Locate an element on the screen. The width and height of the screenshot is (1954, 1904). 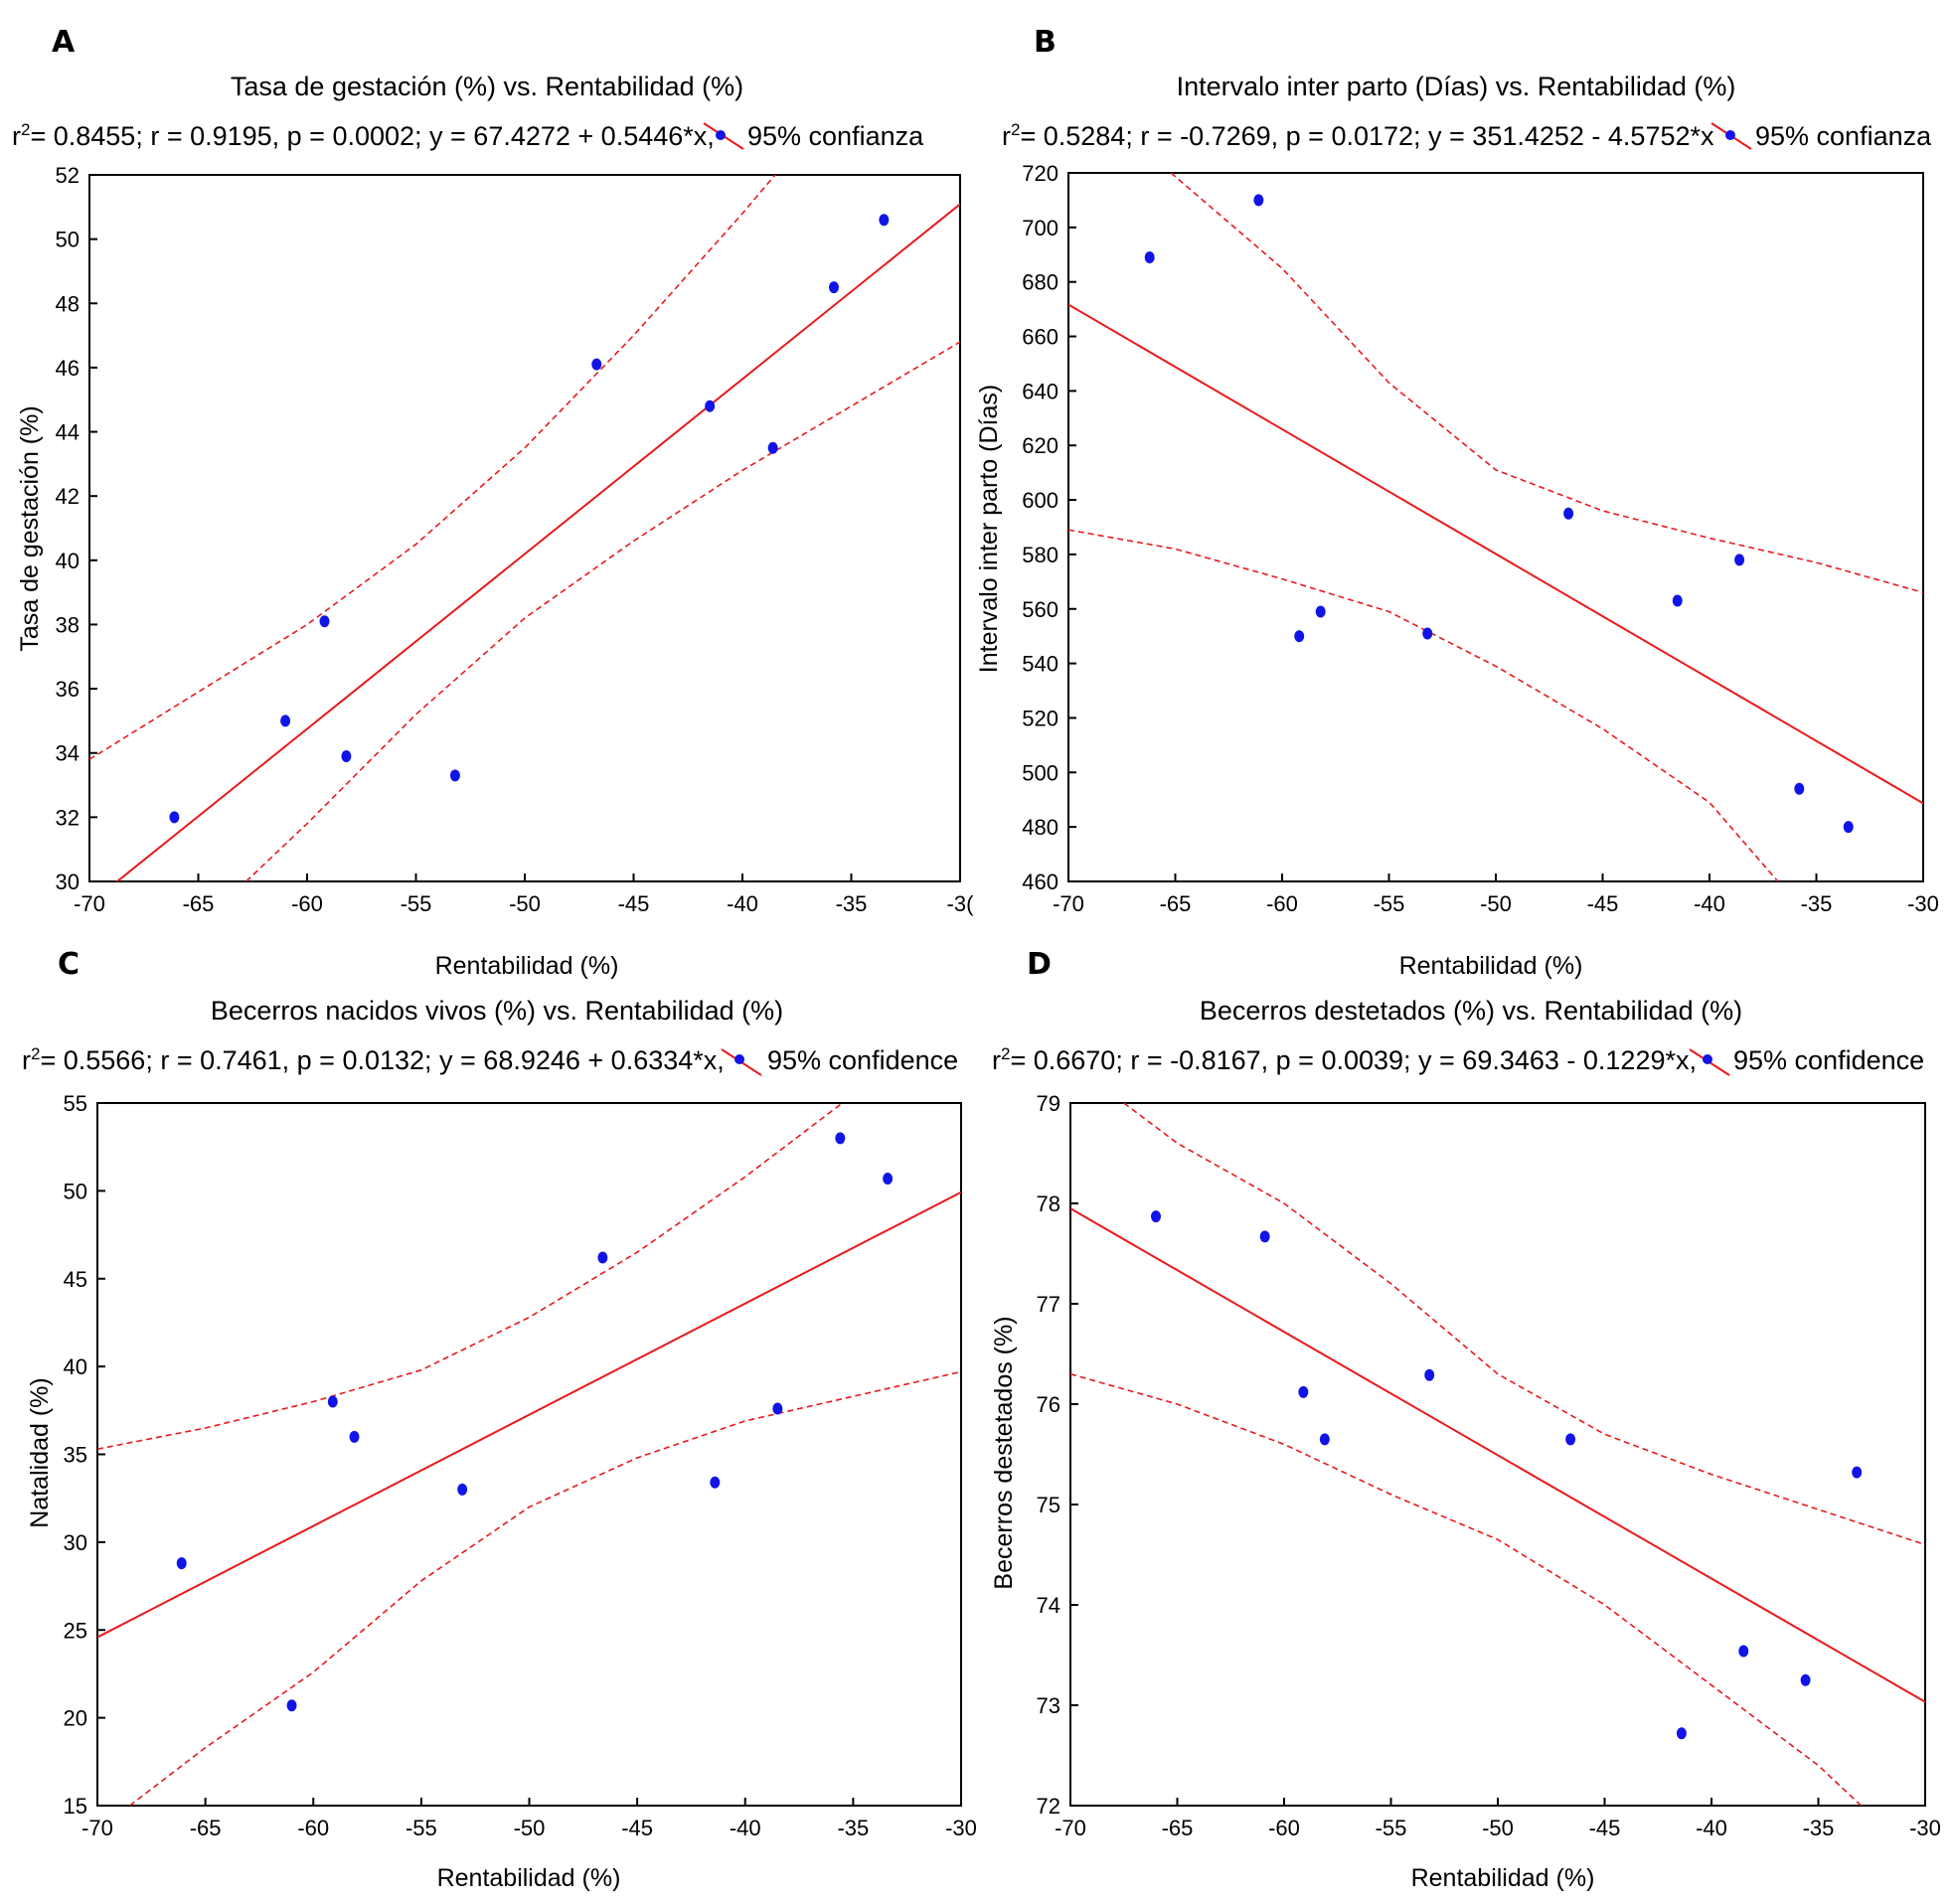
panel-c-x-tick-label: -45 is located at coordinates (637, 1828).